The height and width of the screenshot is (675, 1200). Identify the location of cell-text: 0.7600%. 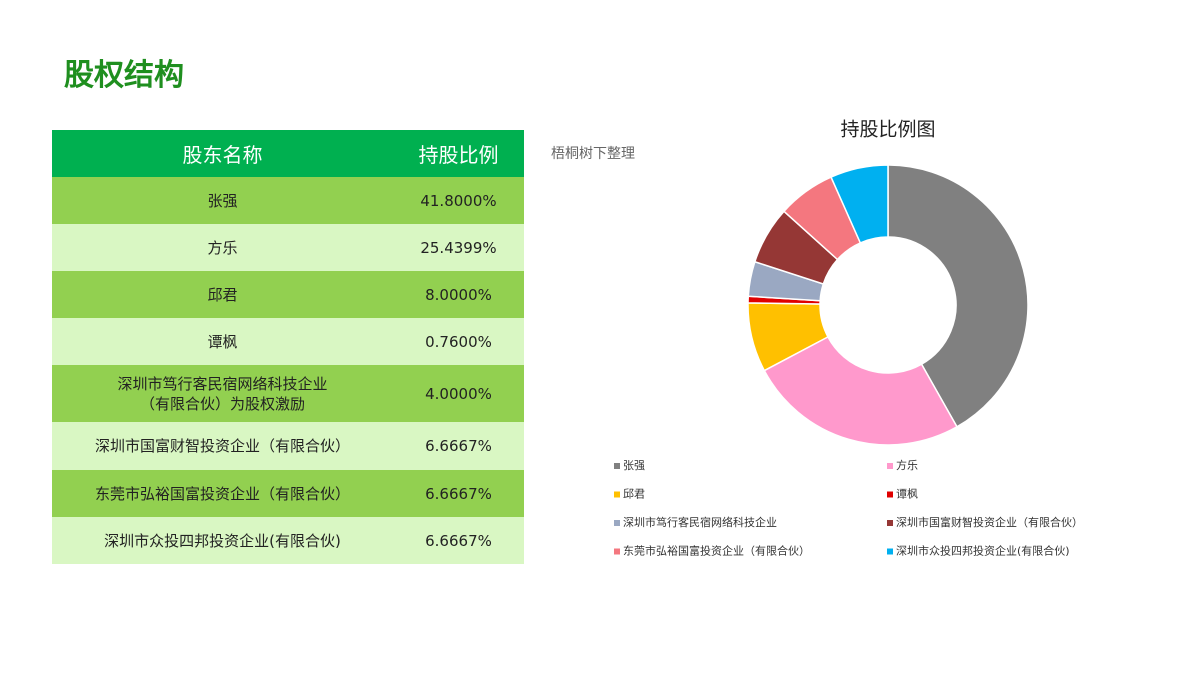
(458, 341).